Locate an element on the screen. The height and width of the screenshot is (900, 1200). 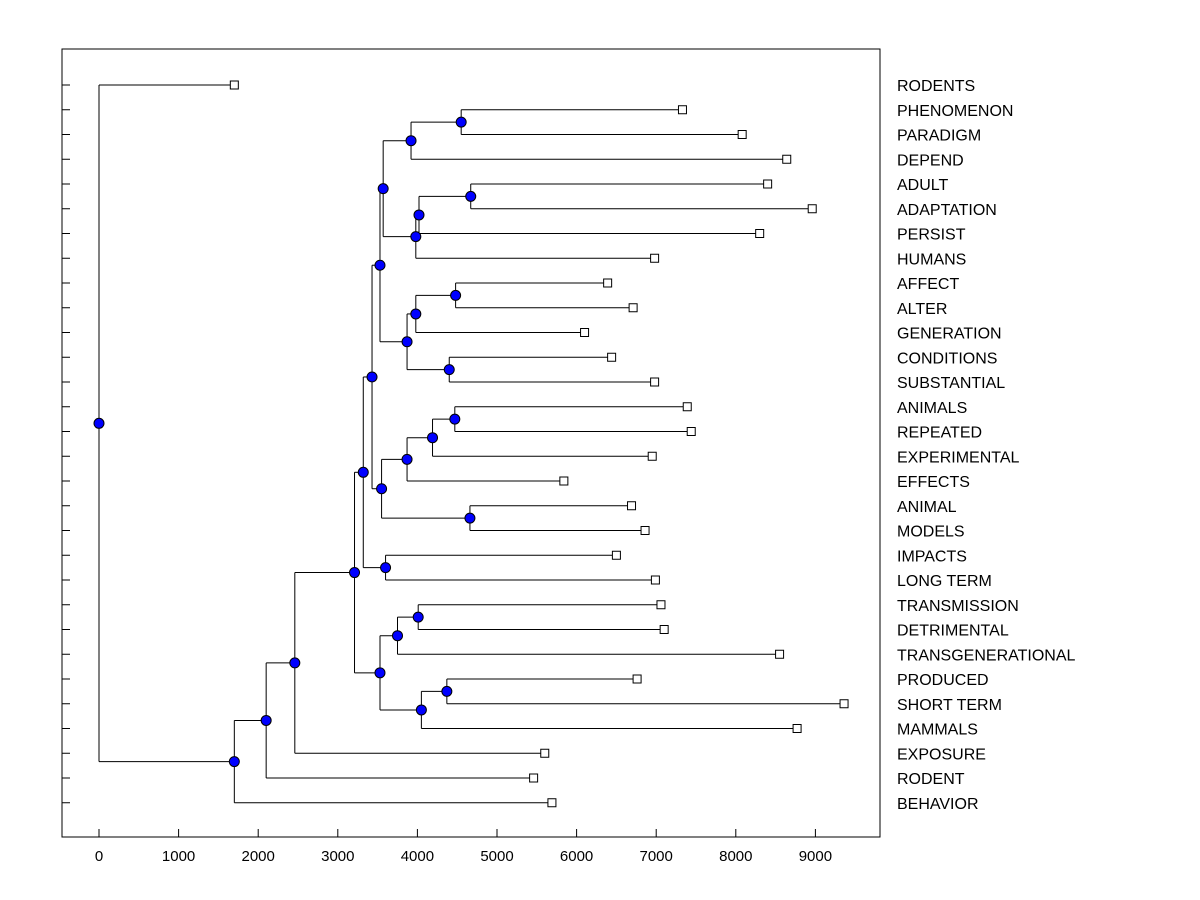
x-tick-label: 3000 is located at coordinates (337, 856).